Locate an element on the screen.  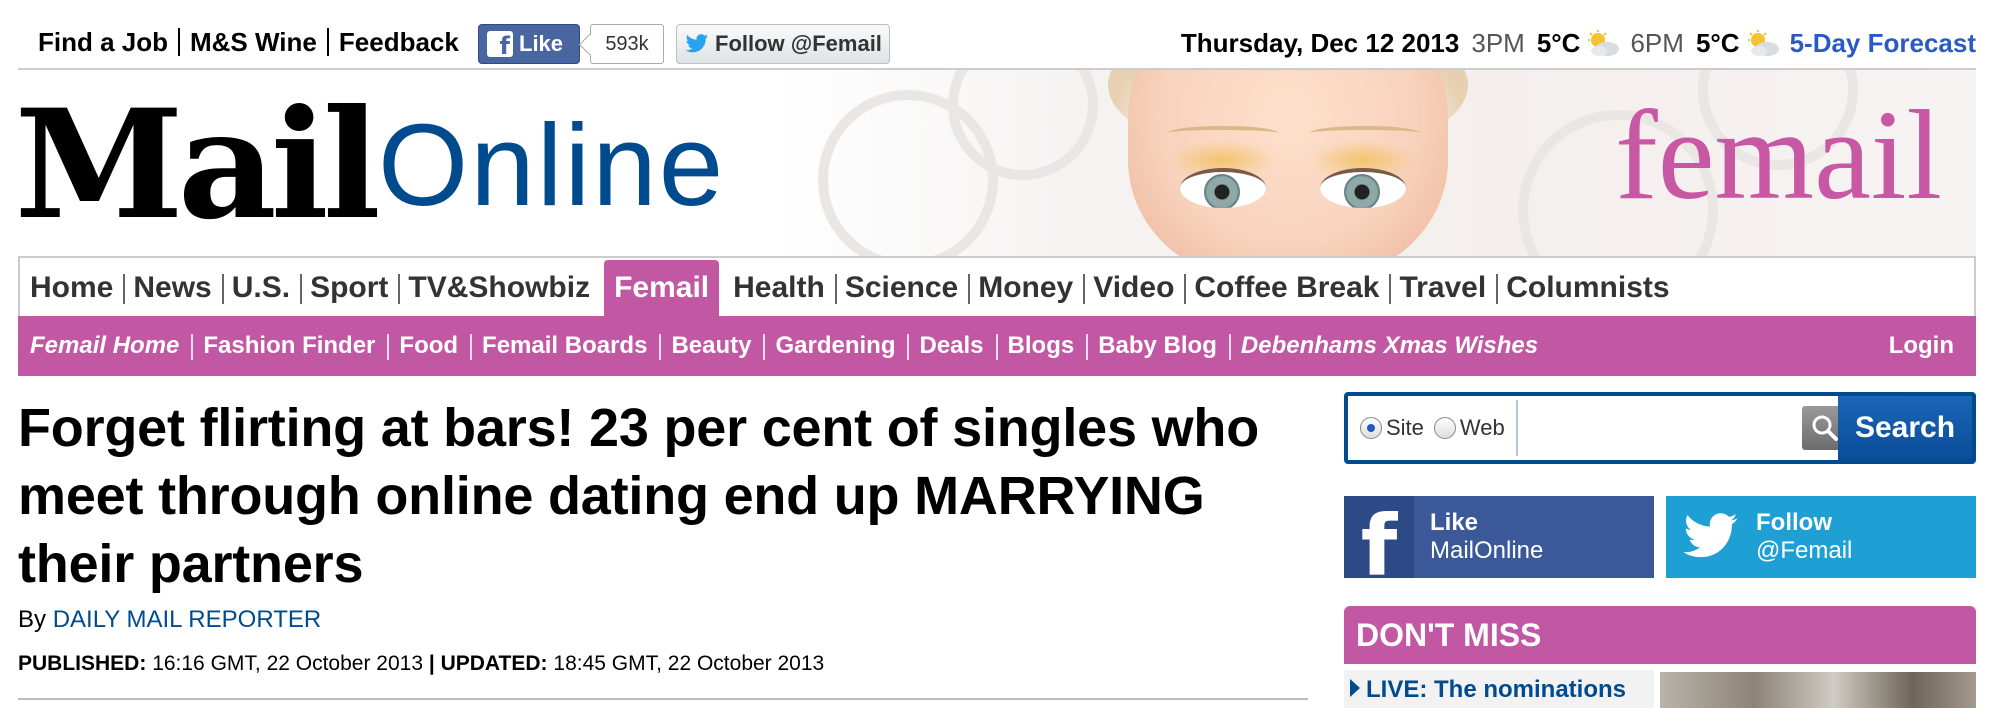
nav-columnists: Columnists is located at coordinates (1587, 288).